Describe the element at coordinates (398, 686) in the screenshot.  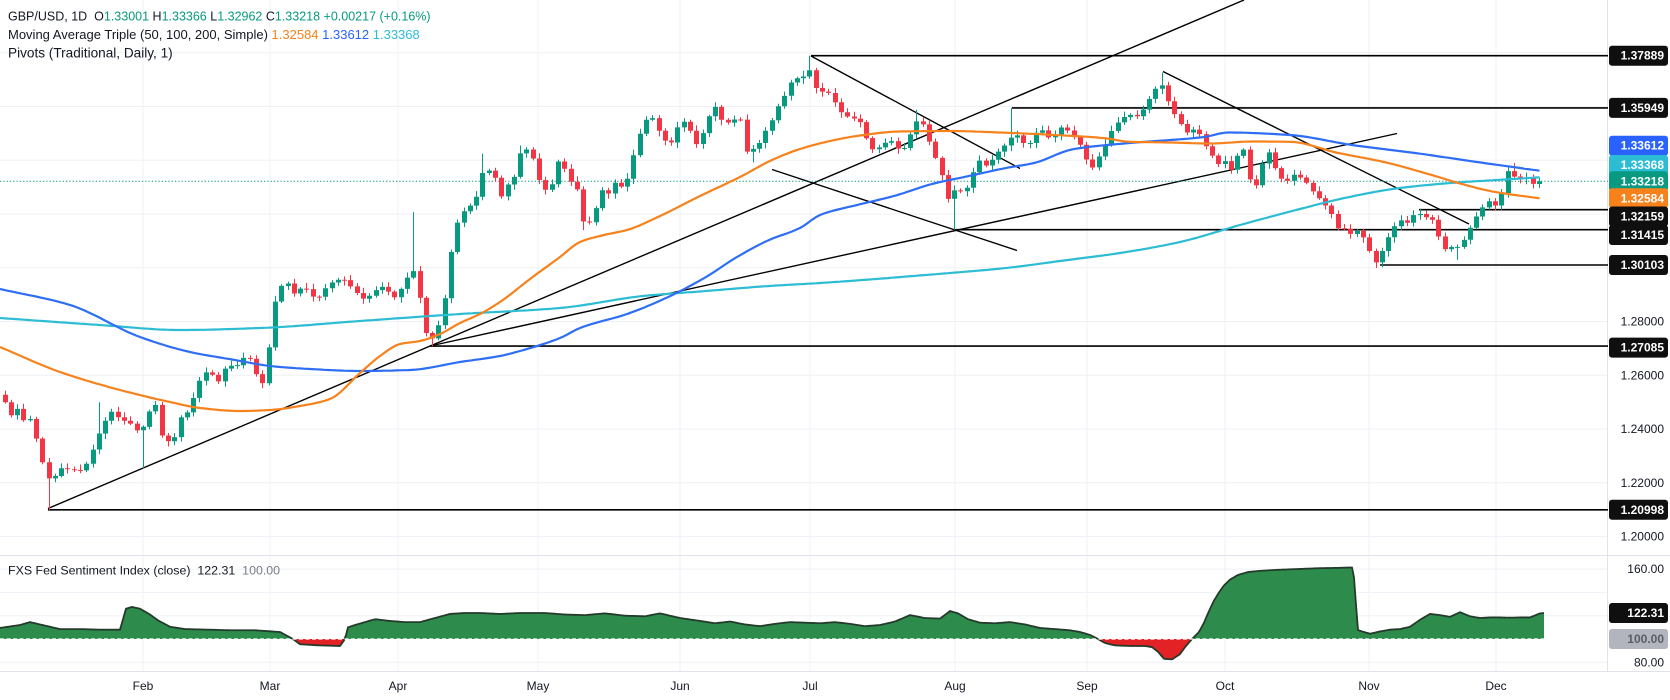
I see `svg-text: Apr` at that location.